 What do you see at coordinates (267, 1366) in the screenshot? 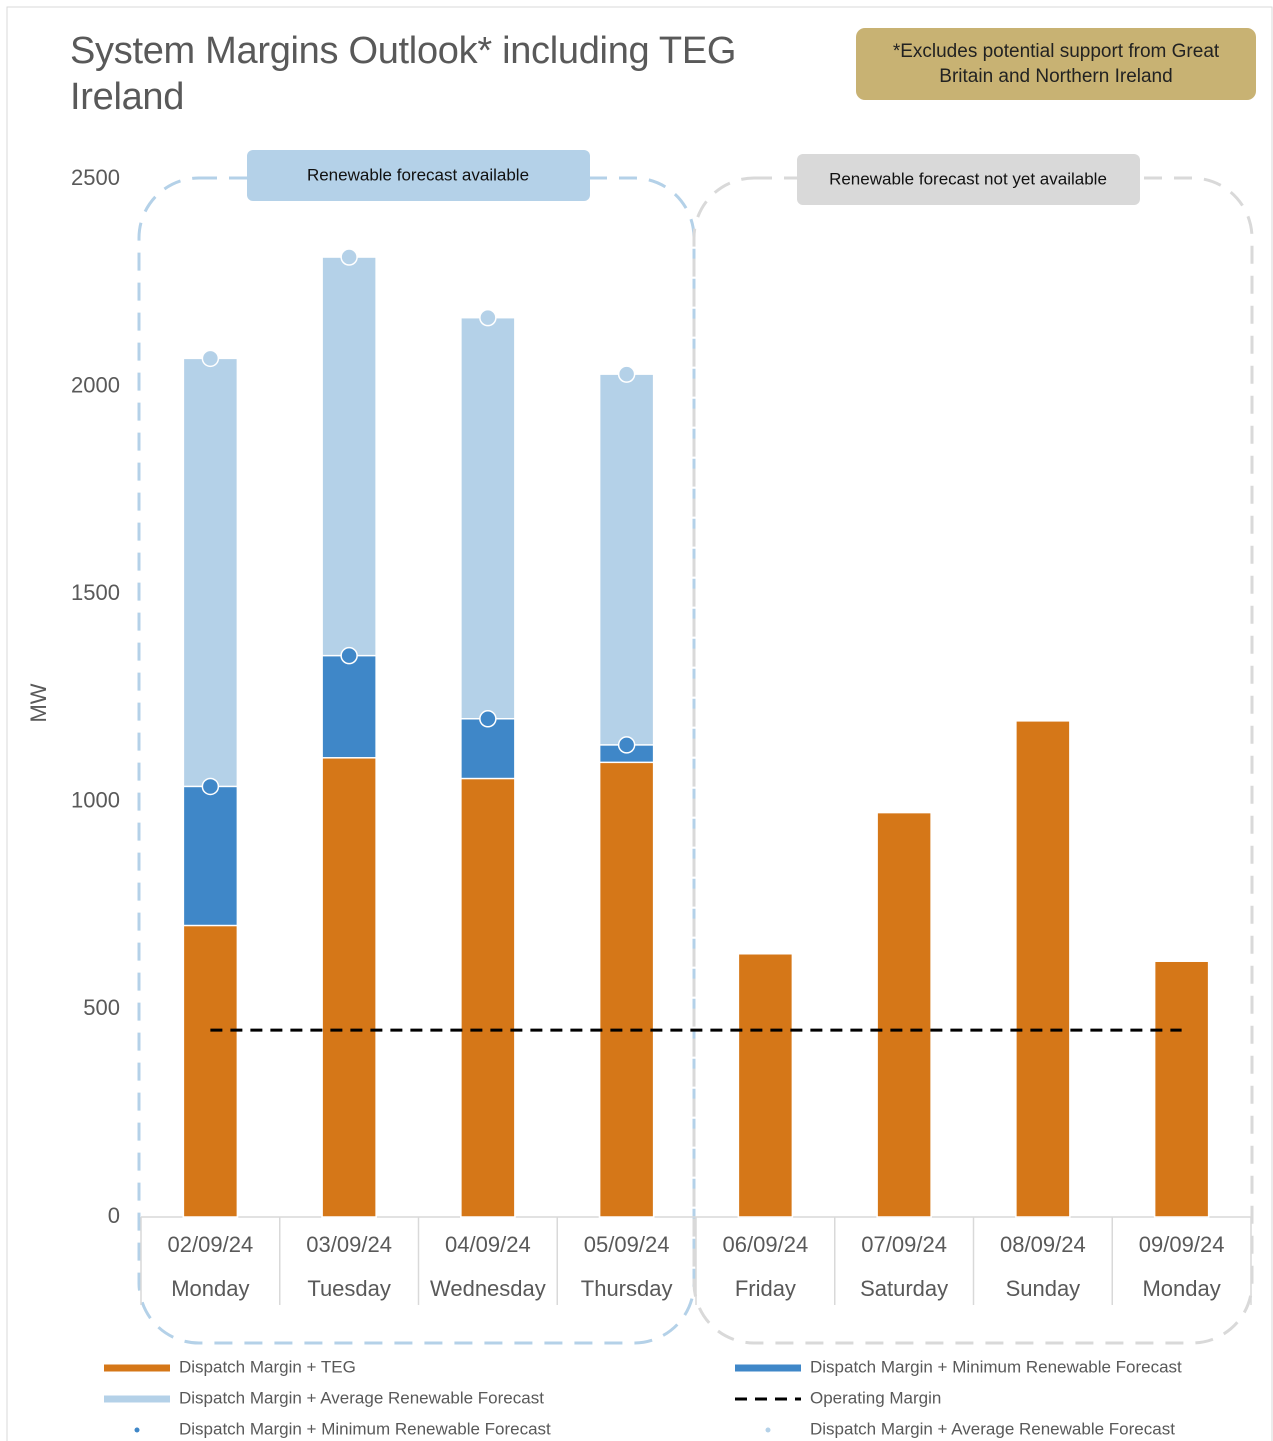
I see `legend-label: Dispatch Margin + TEG` at bounding box center [267, 1366].